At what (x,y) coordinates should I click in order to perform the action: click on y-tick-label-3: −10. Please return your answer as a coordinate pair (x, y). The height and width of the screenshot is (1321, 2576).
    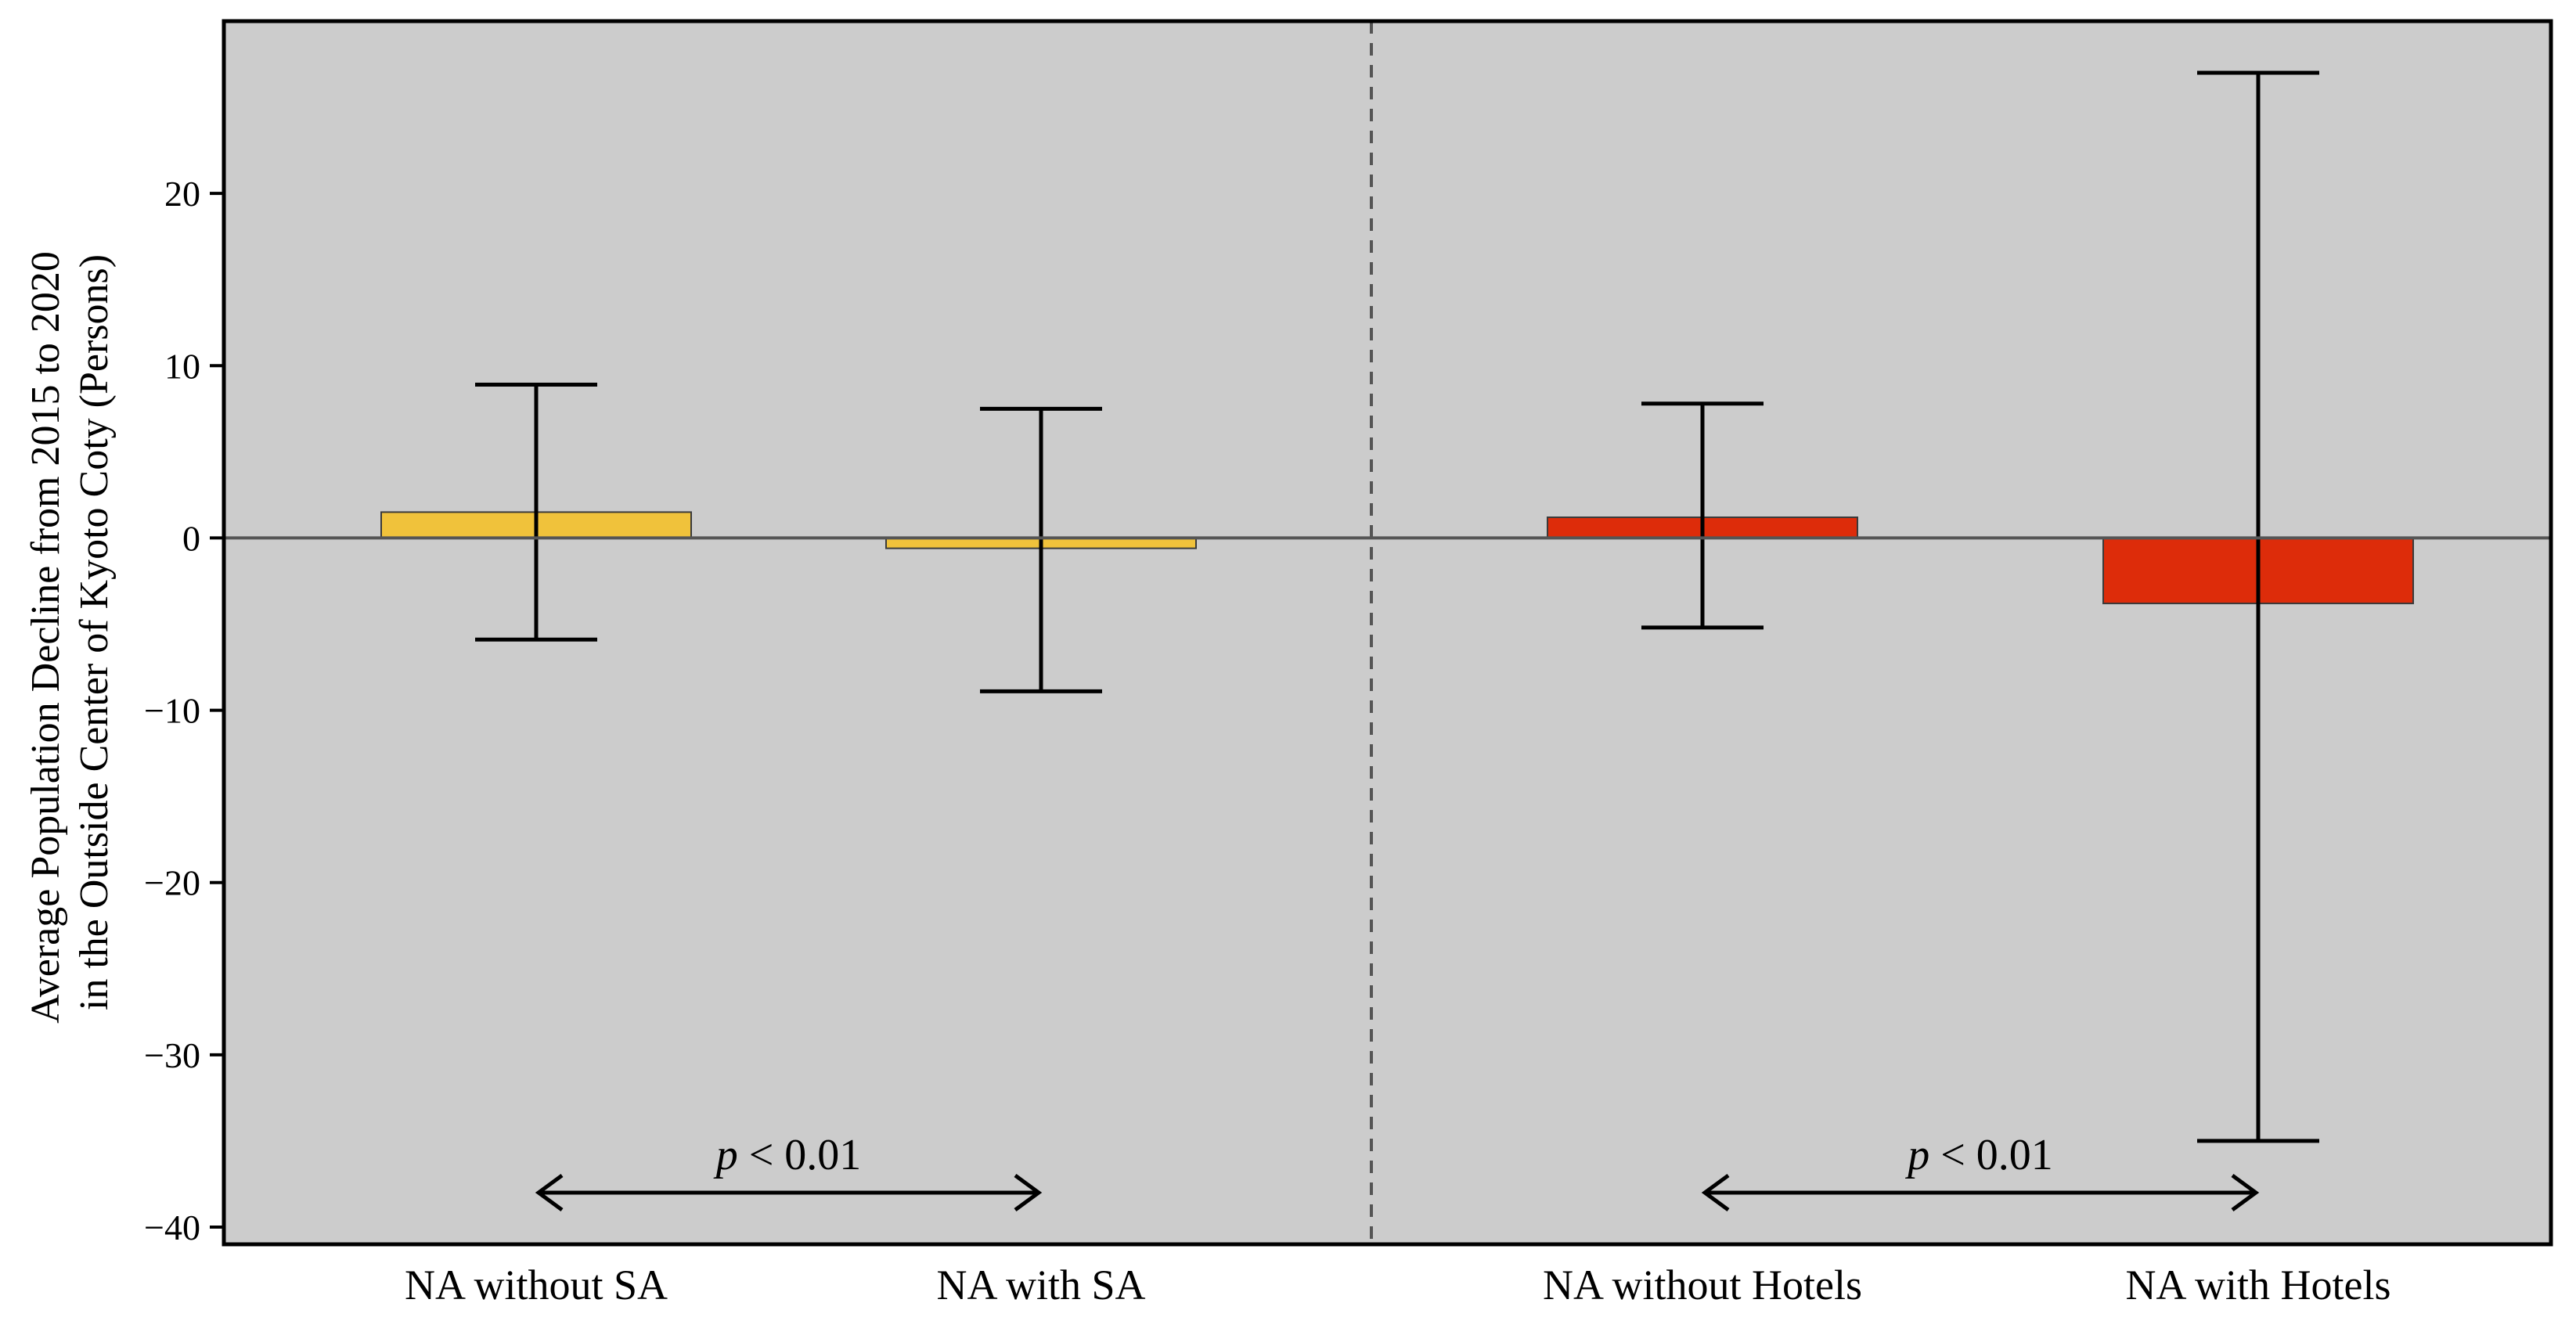
    Looking at the image, I should click on (172, 711).